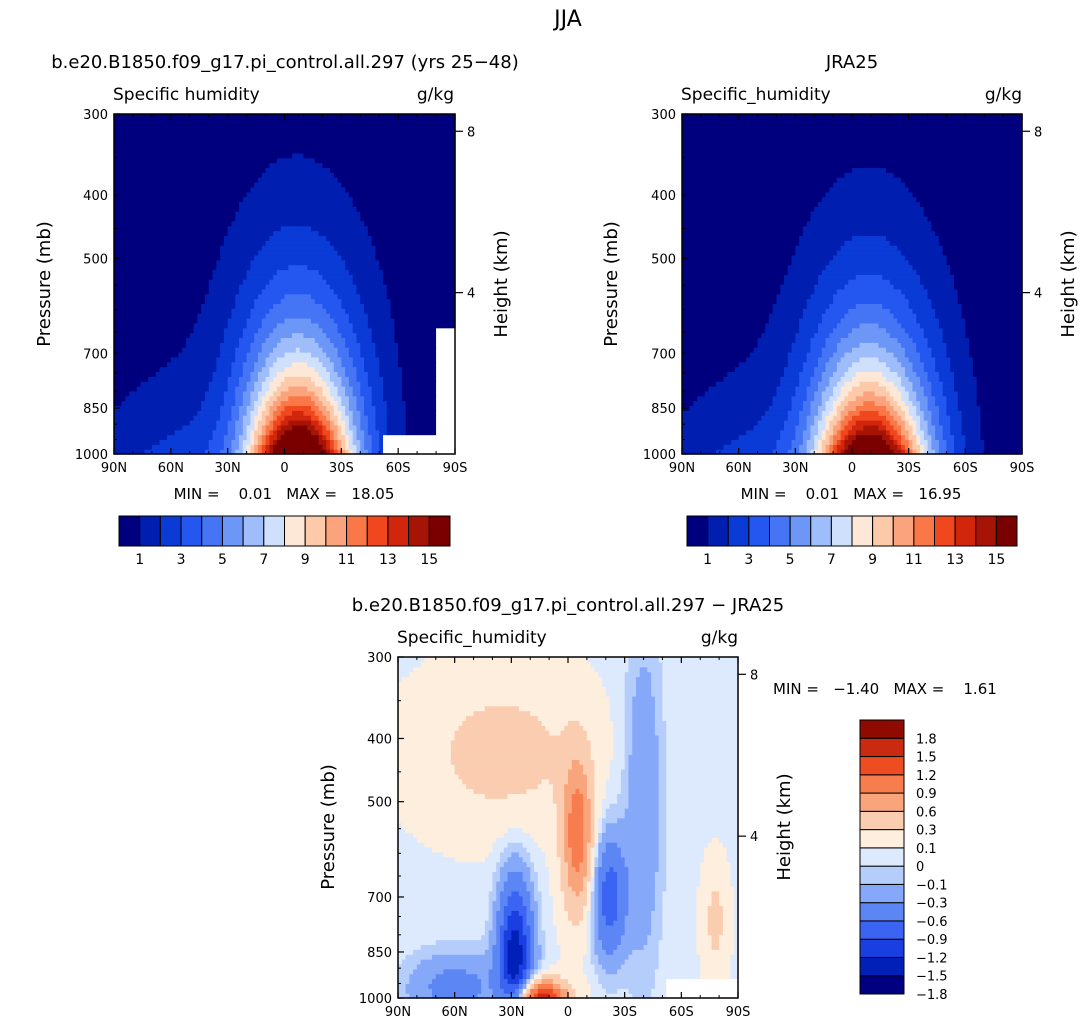 This screenshot has height=1032, width=1084. I want to click on y2-tick-label: 4, so click(1038, 294).